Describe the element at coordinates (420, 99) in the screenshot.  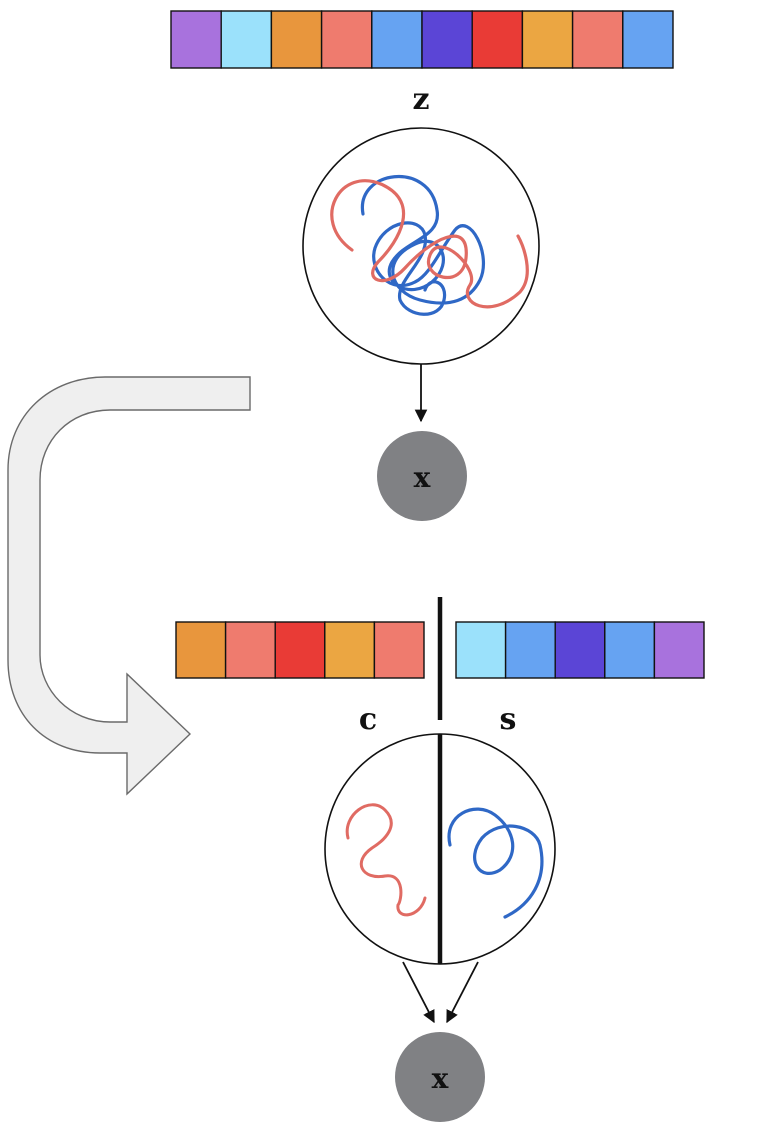
I see `latent-label-z: z` at that location.